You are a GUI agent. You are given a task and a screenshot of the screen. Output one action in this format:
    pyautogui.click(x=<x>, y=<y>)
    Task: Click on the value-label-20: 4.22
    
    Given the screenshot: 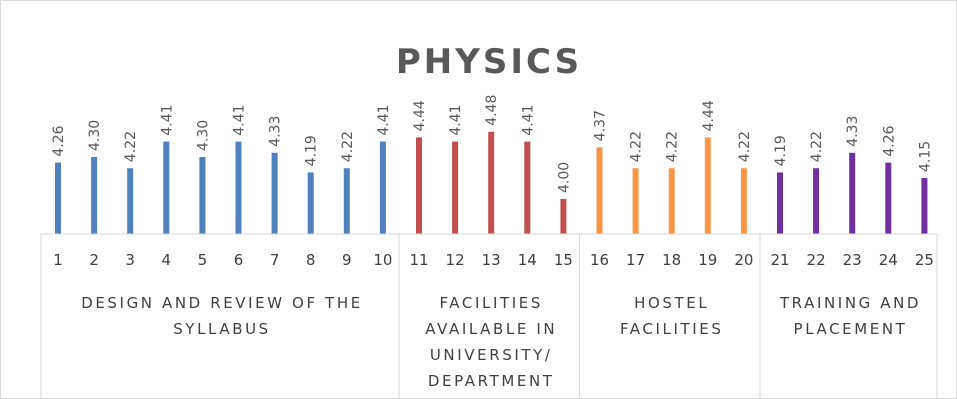 What is the action you would take?
    pyautogui.click(x=745, y=146)
    